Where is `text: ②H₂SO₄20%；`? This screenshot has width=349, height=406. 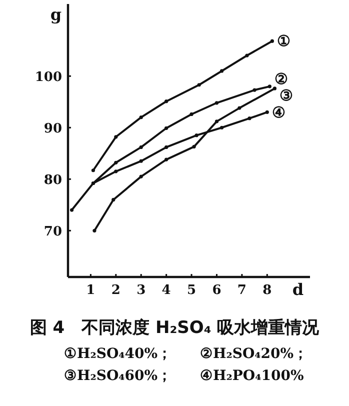 text: ②H₂SO₄20%； is located at coordinates (254, 354).